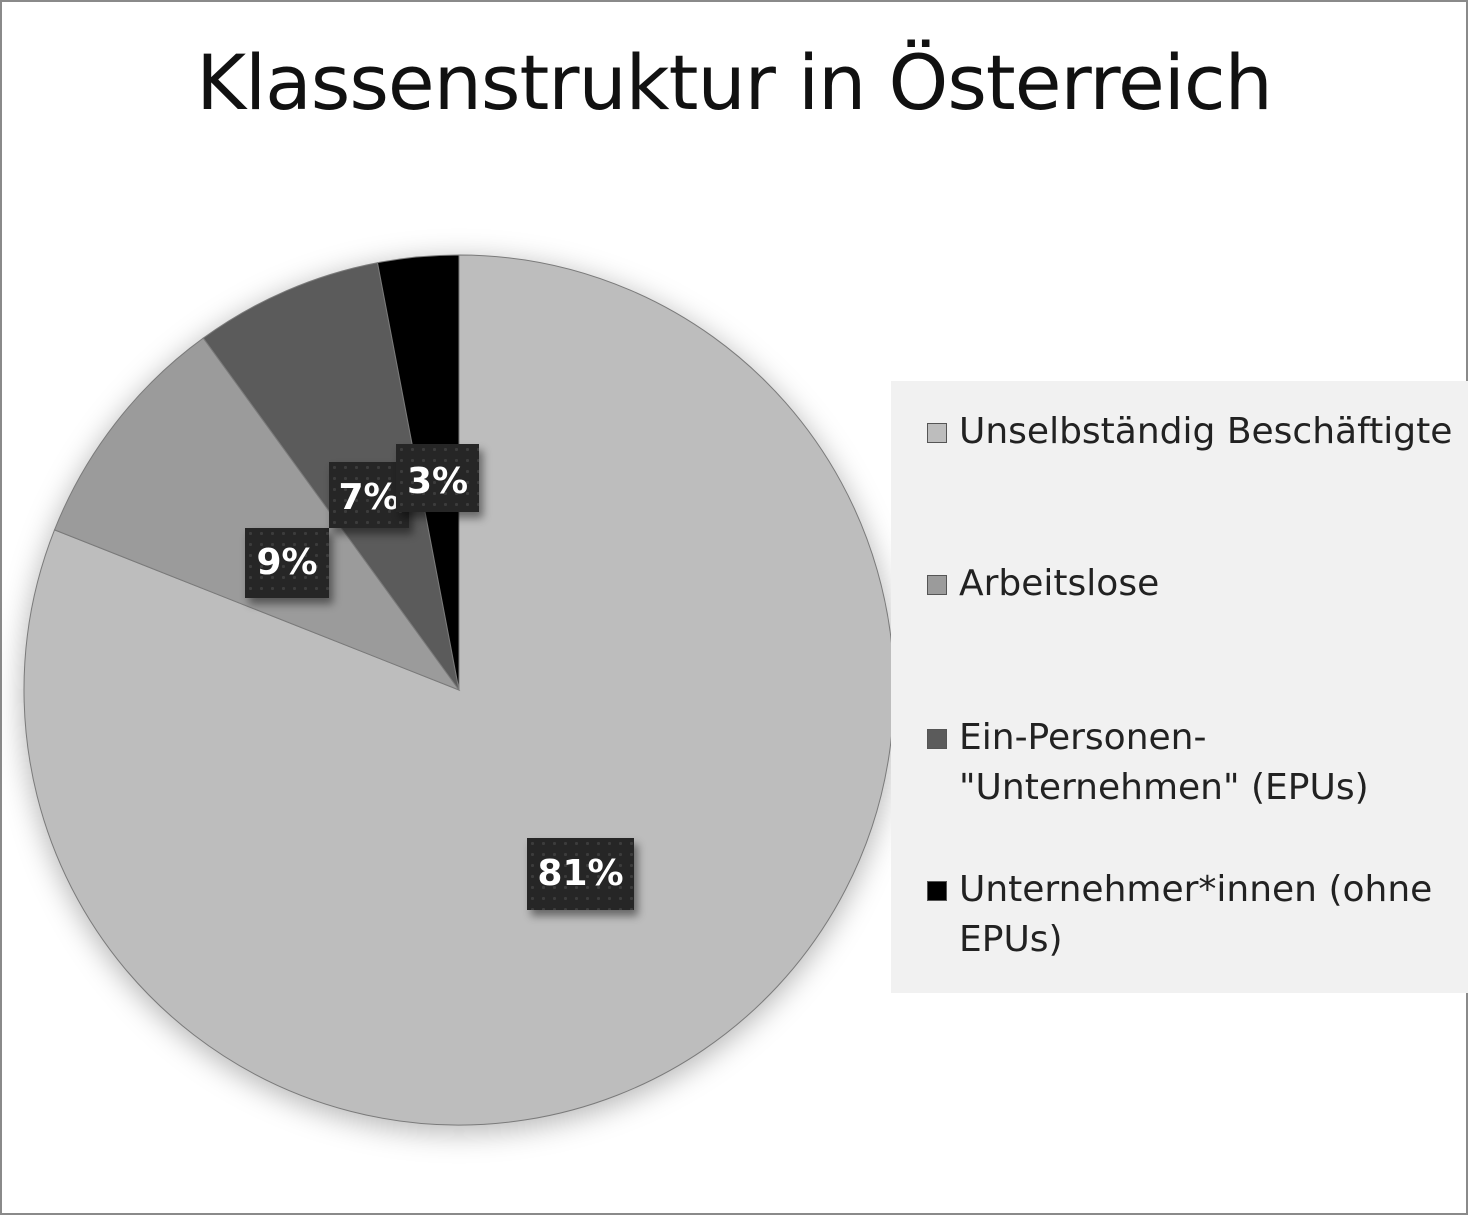 This screenshot has width=1468, height=1215. Describe the element at coordinates (1148, 763) in the screenshot. I see `legend-item-epus: Ein-Personen- "Unternehmen" (EPUs)` at that location.